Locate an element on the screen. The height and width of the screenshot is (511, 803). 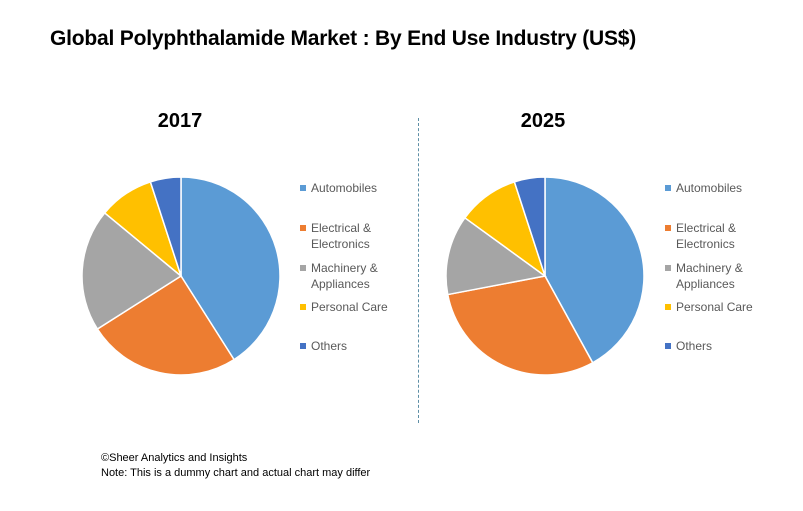
legend-item-2025-automobiles: Automobiles is located at coordinates (720, 188).